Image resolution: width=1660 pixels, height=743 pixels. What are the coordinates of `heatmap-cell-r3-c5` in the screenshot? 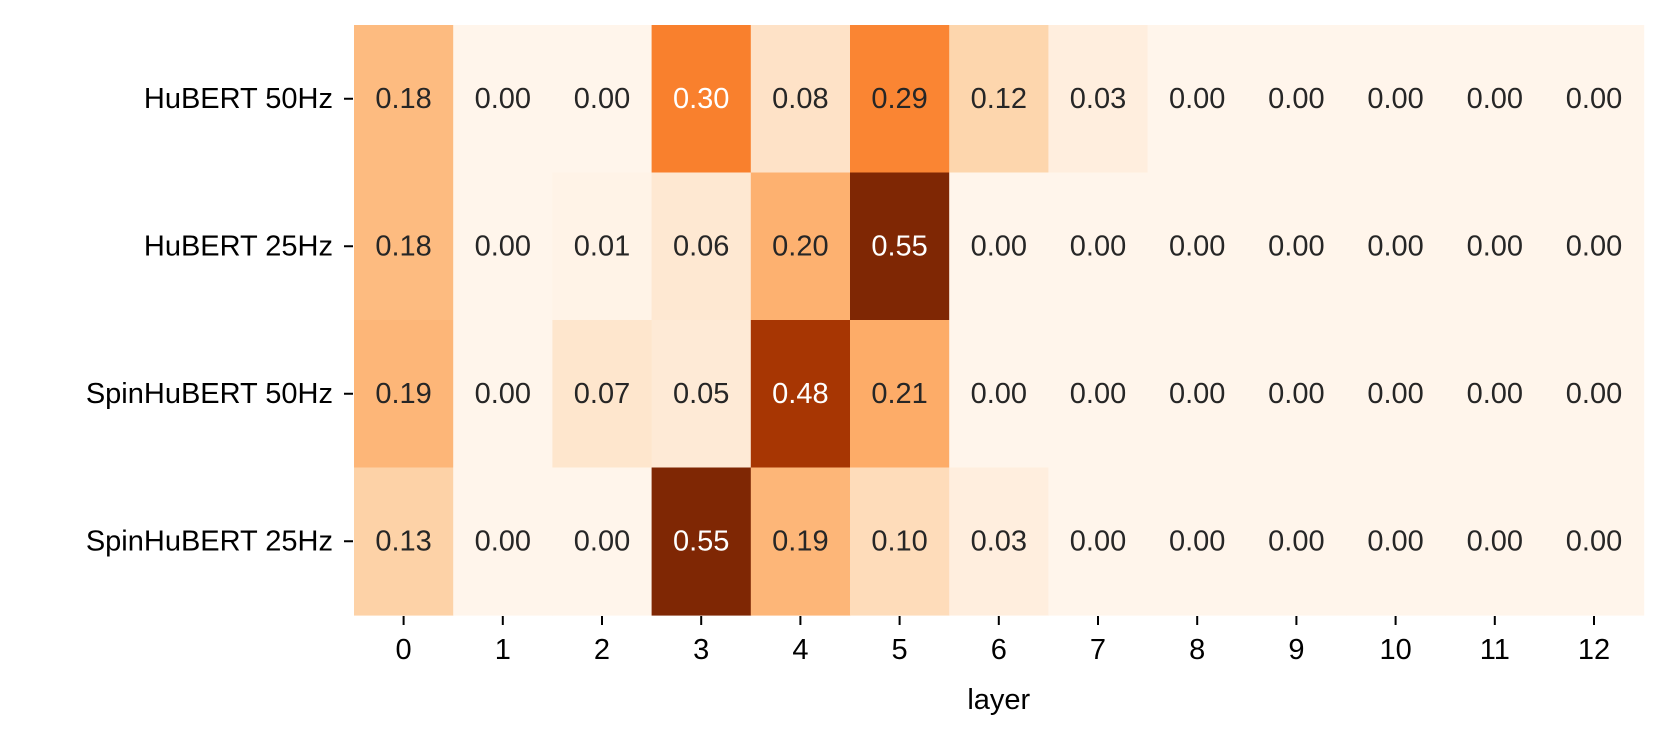 It's located at (900, 541).